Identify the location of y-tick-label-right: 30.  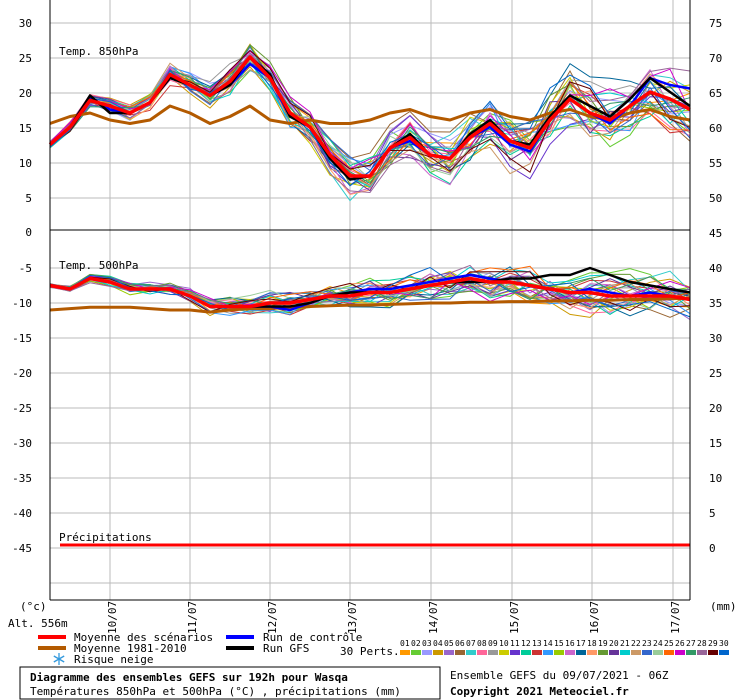
(715, 338).